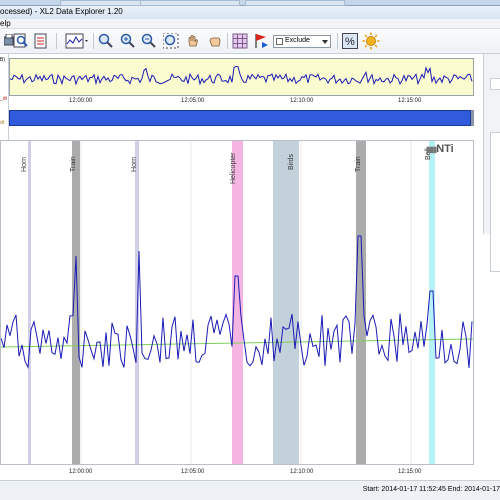  What do you see at coordinates (77, 41) in the screenshot?
I see `chart-view-icon` at bounding box center [77, 41].